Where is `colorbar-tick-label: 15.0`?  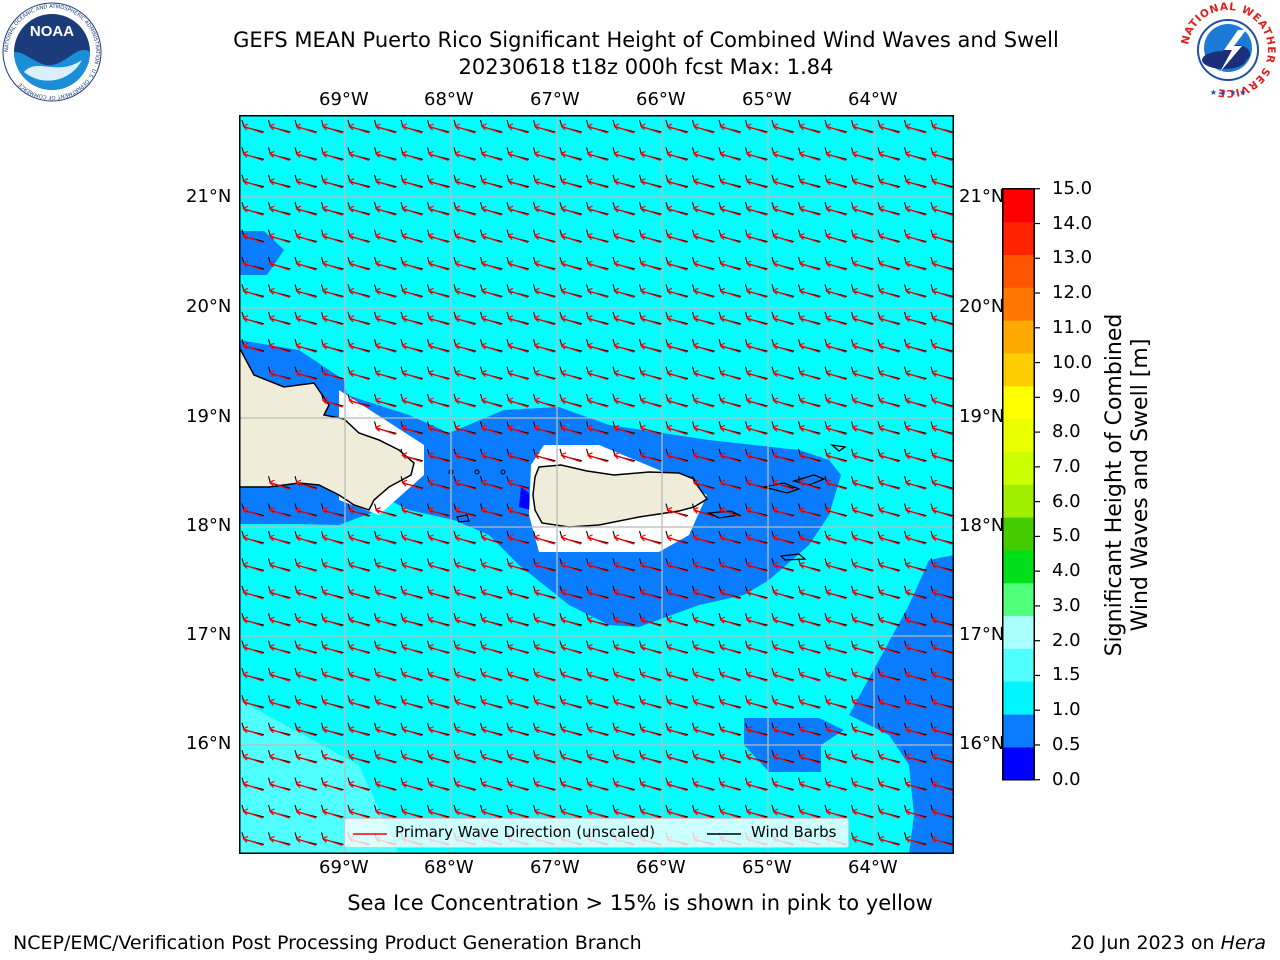 colorbar-tick-label: 15.0 is located at coordinates (1072, 188).